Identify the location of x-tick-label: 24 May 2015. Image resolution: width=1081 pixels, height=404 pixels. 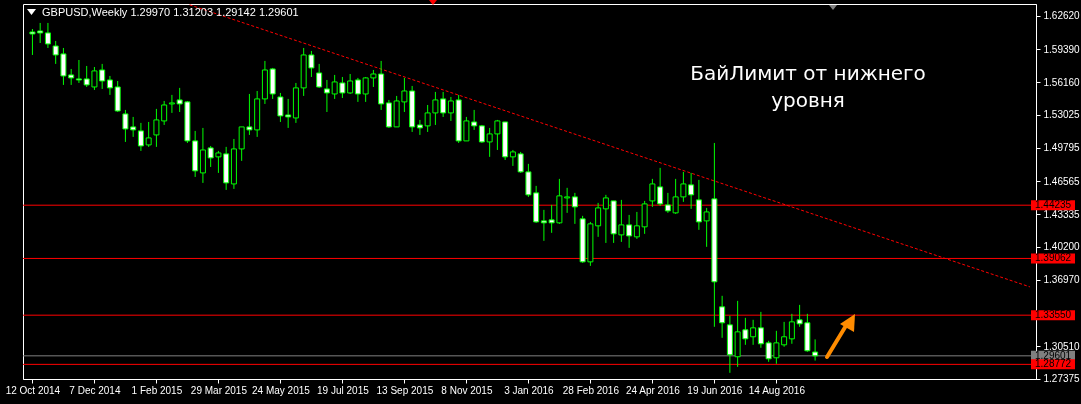
(281, 390).